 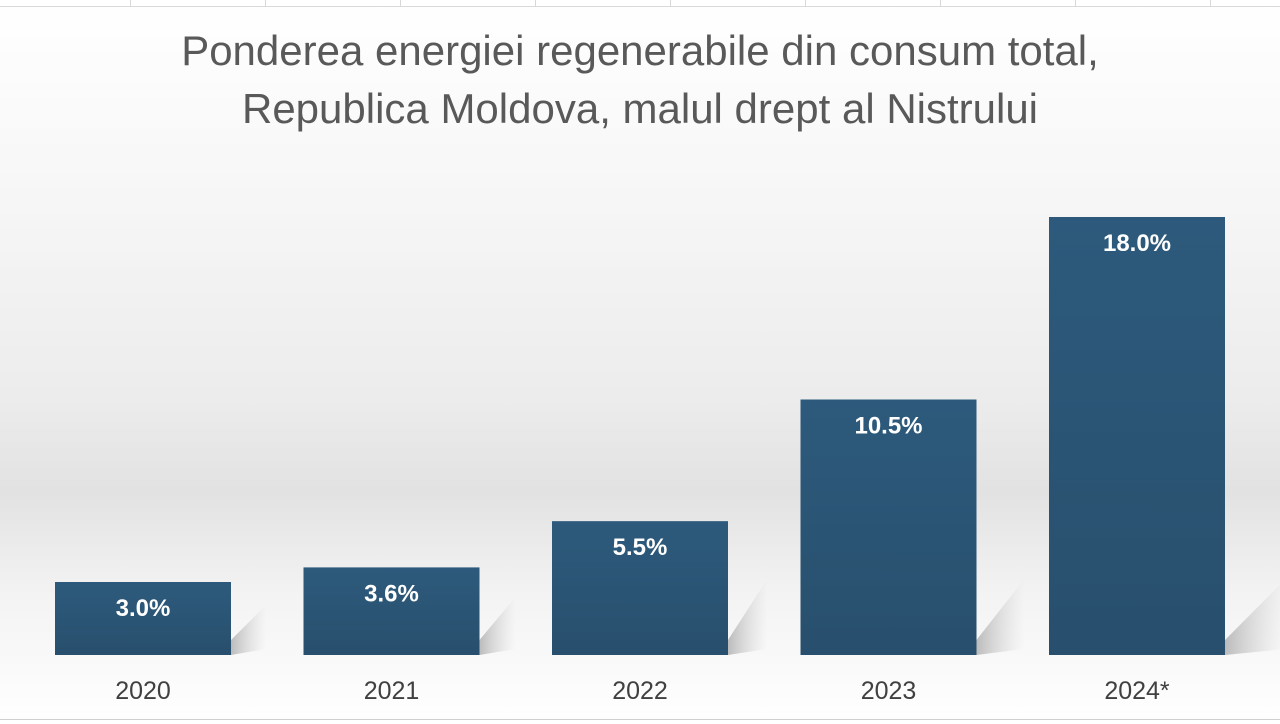 I want to click on bar-2024, so click(x=1137, y=436).